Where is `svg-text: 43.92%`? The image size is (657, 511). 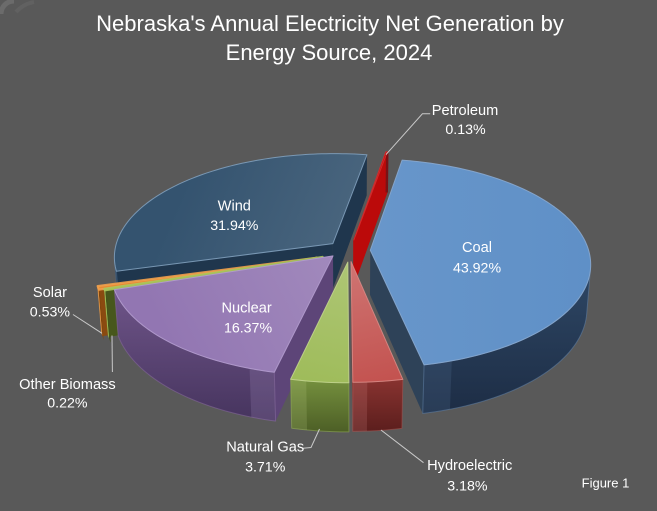
svg-text: 43.92% is located at coordinates (477, 269).